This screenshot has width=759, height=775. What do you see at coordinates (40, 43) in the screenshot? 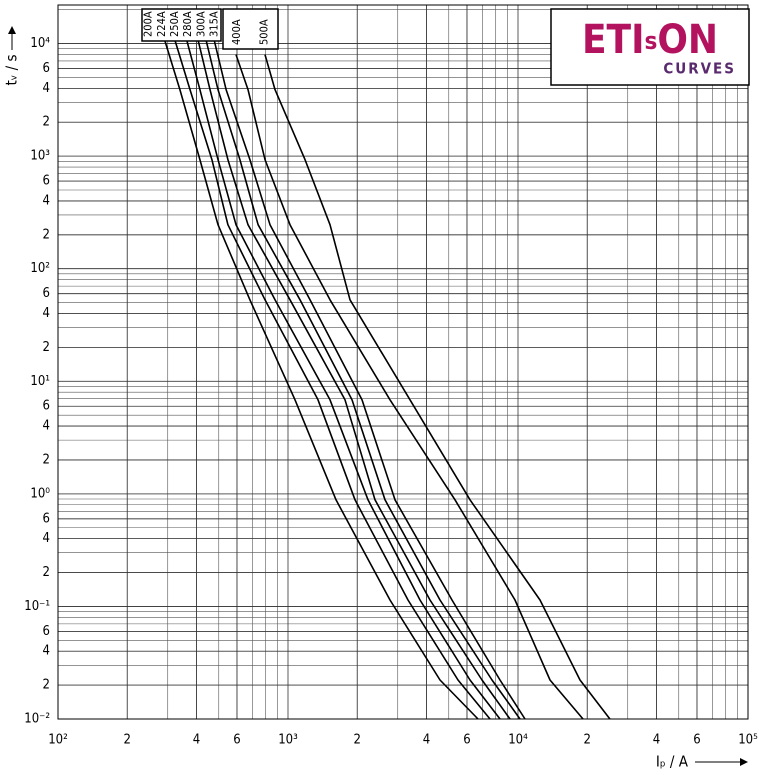
I see `y-tick-label: 10⁴` at bounding box center [40, 43].